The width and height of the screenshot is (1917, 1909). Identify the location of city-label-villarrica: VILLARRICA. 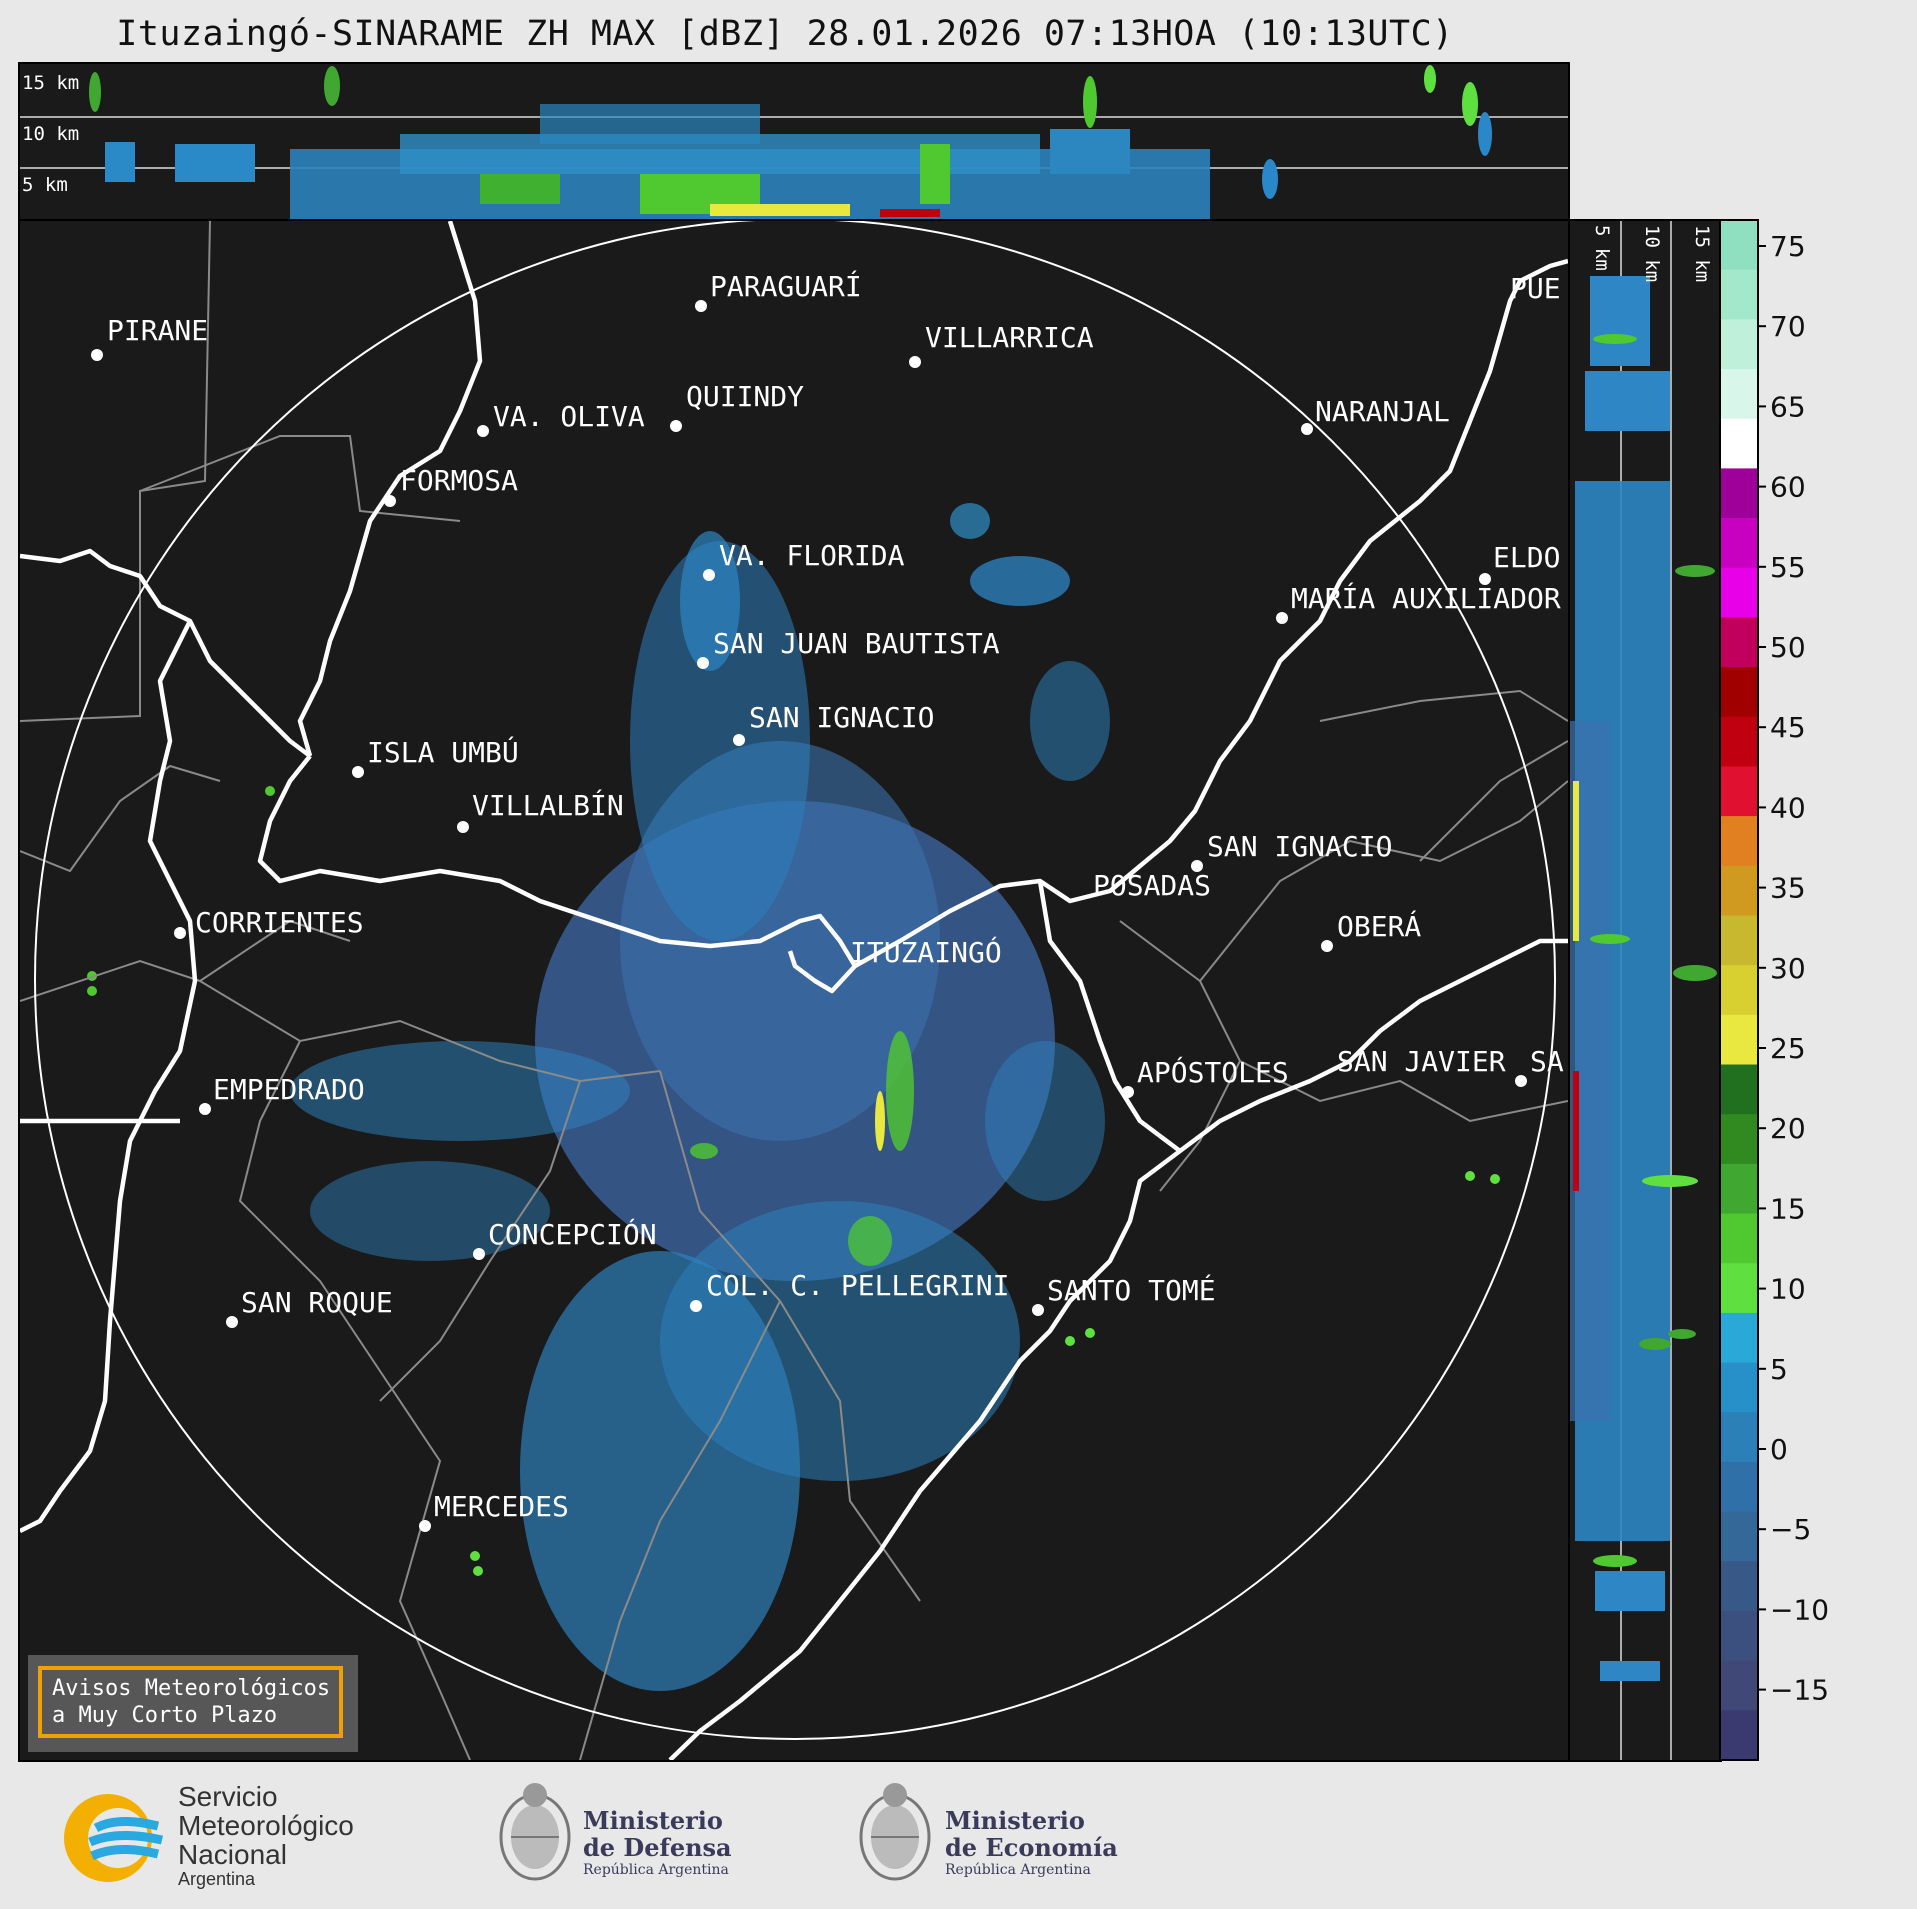
(1009, 337).